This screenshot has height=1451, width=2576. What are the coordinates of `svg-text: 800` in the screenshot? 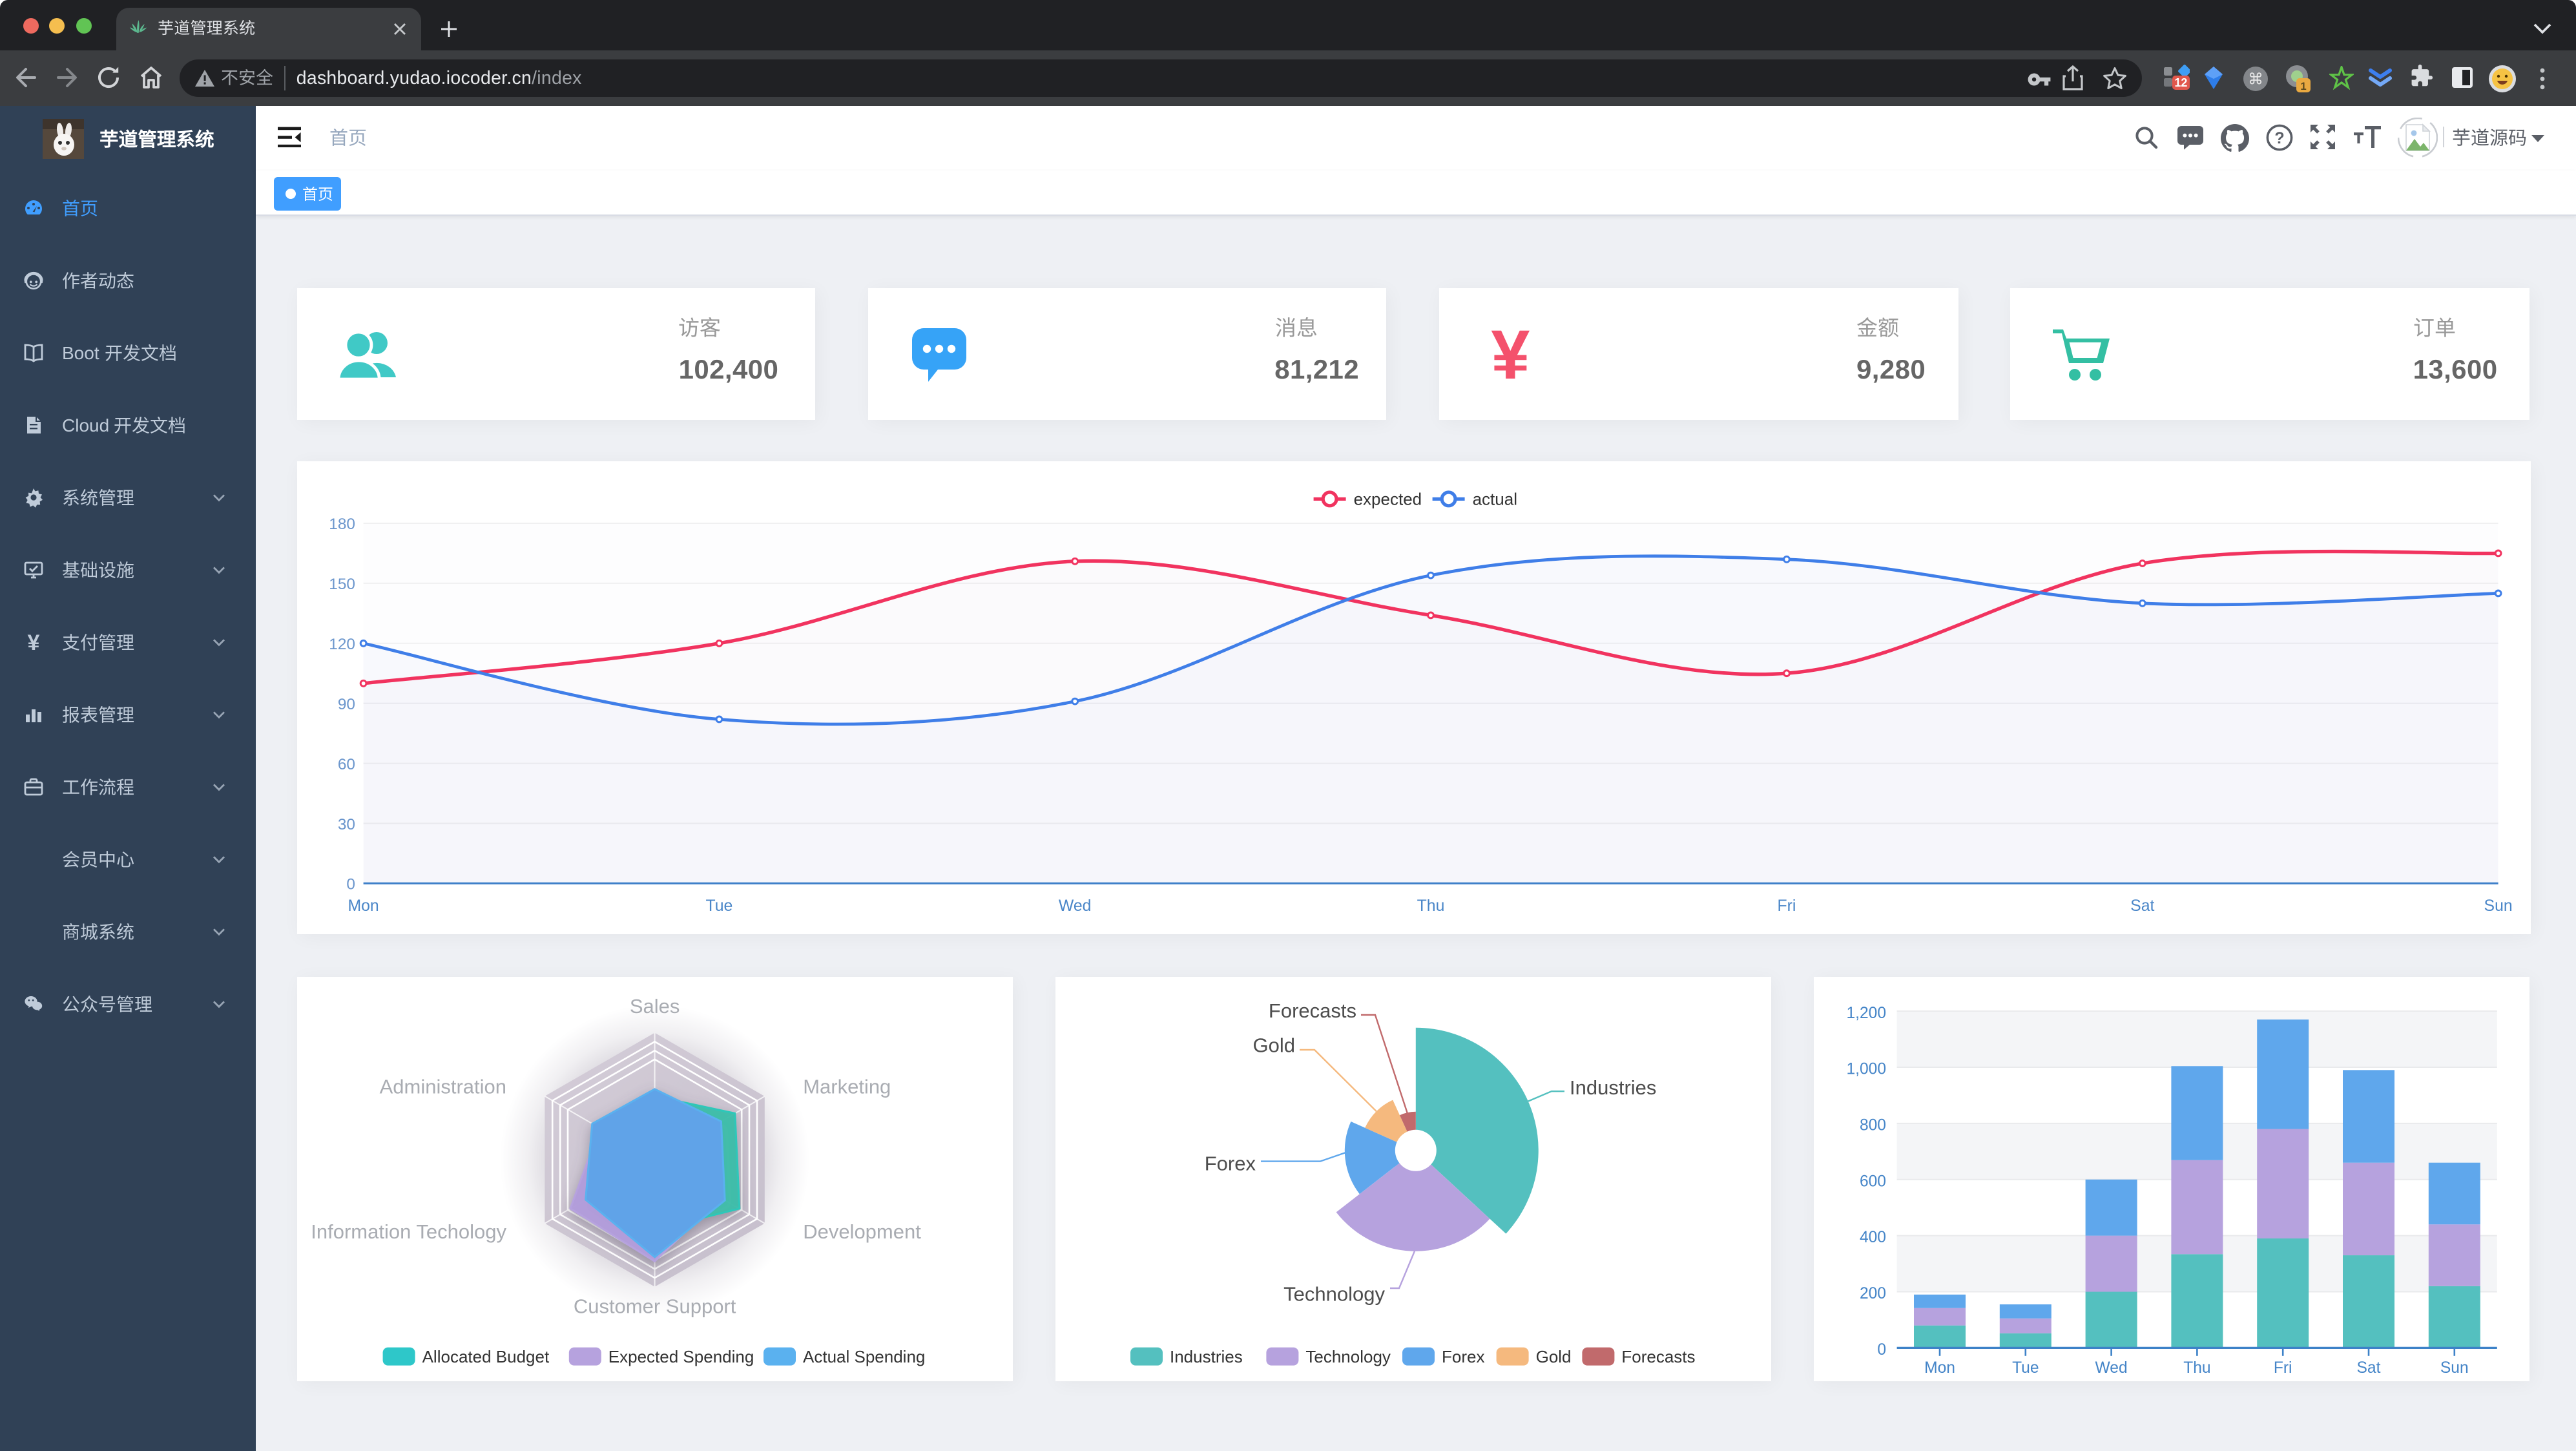 It's located at (1872, 1125).